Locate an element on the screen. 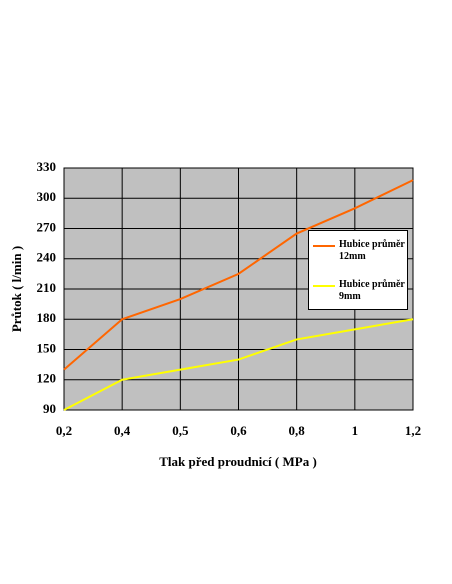 The height and width of the screenshot is (584, 452). y-tick-label: 210 is located at coordinates (47, 287).